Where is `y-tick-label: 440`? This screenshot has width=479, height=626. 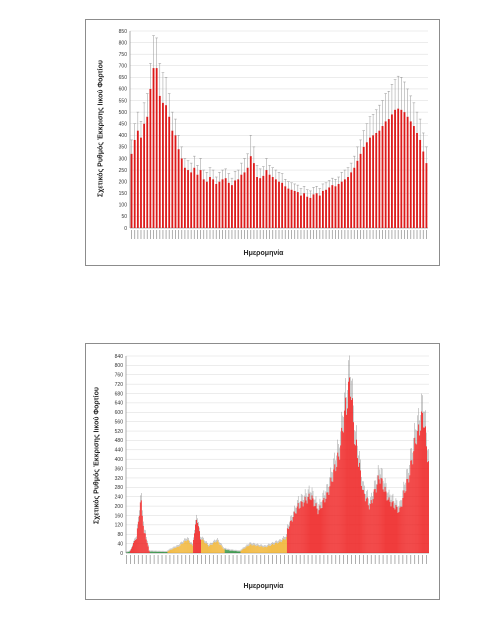
y-tick-label: 440 is located at coordinates (119, 451).